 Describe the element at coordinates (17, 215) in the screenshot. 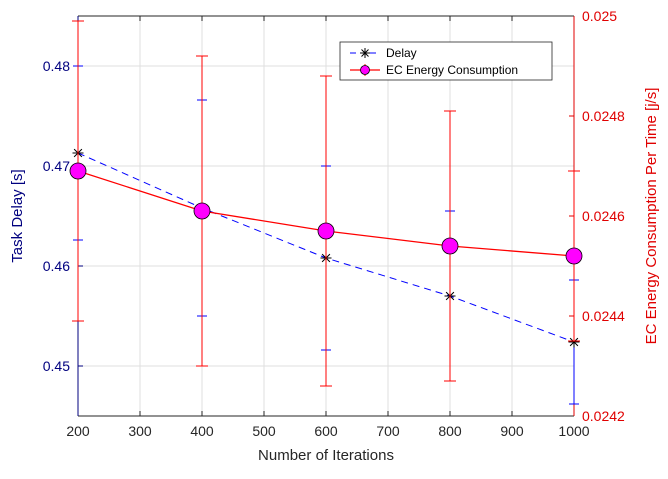

I see `left-y-axis-label: Task Delay [s]` at that location.